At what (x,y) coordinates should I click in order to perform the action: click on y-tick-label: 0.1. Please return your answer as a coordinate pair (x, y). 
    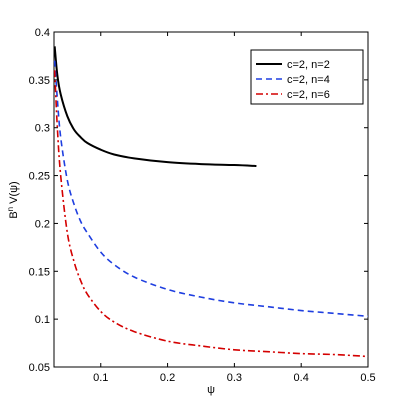
    Looking at the image, I should click on (42, 320).